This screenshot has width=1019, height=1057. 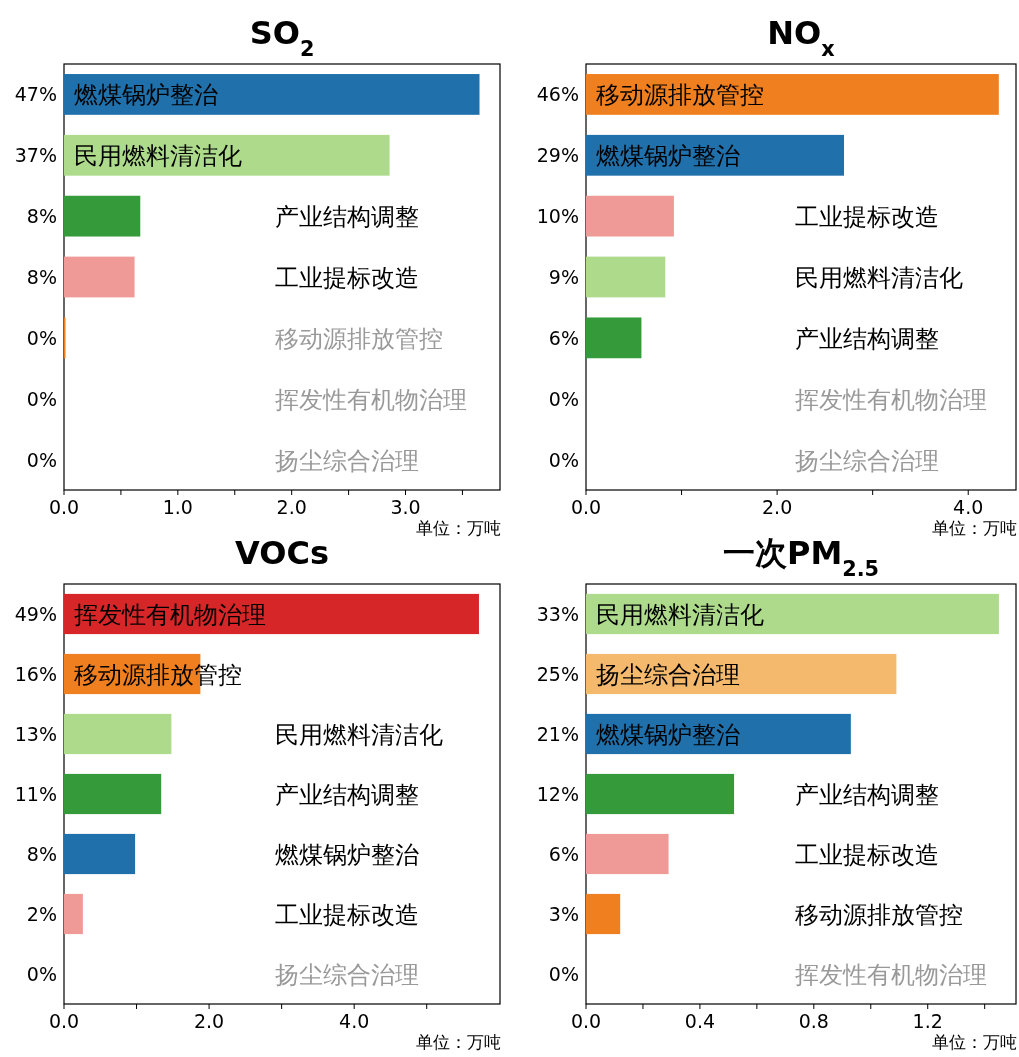 What do you see at coordinates (557, 734) in the screenshot?
I see `text: 21%` at bounding box center [557, 734].